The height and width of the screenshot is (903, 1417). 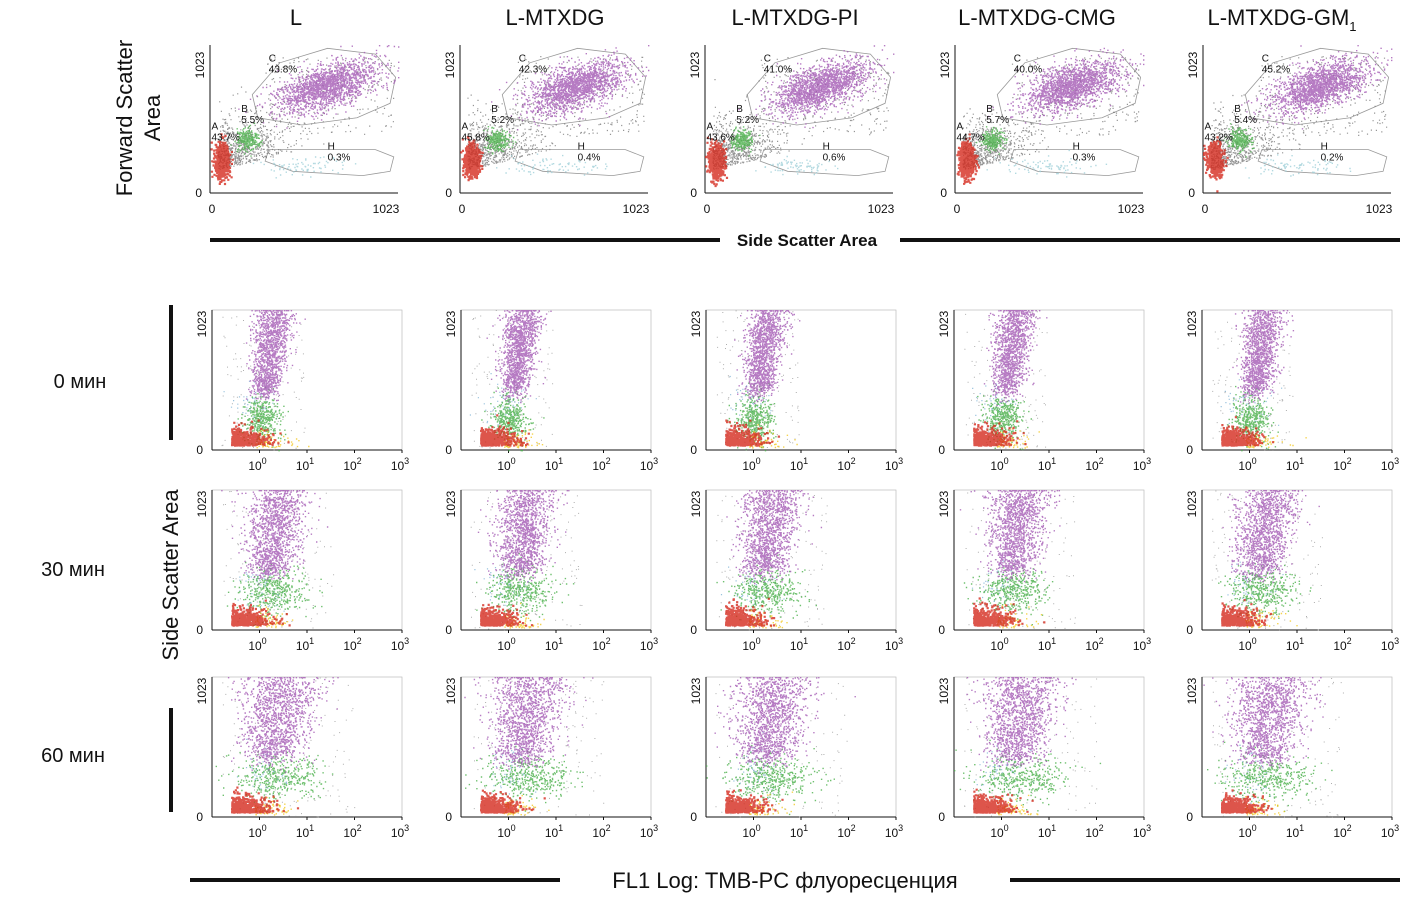 I want to click on gate-percent: 0.3%, so click(x=339, y=158).